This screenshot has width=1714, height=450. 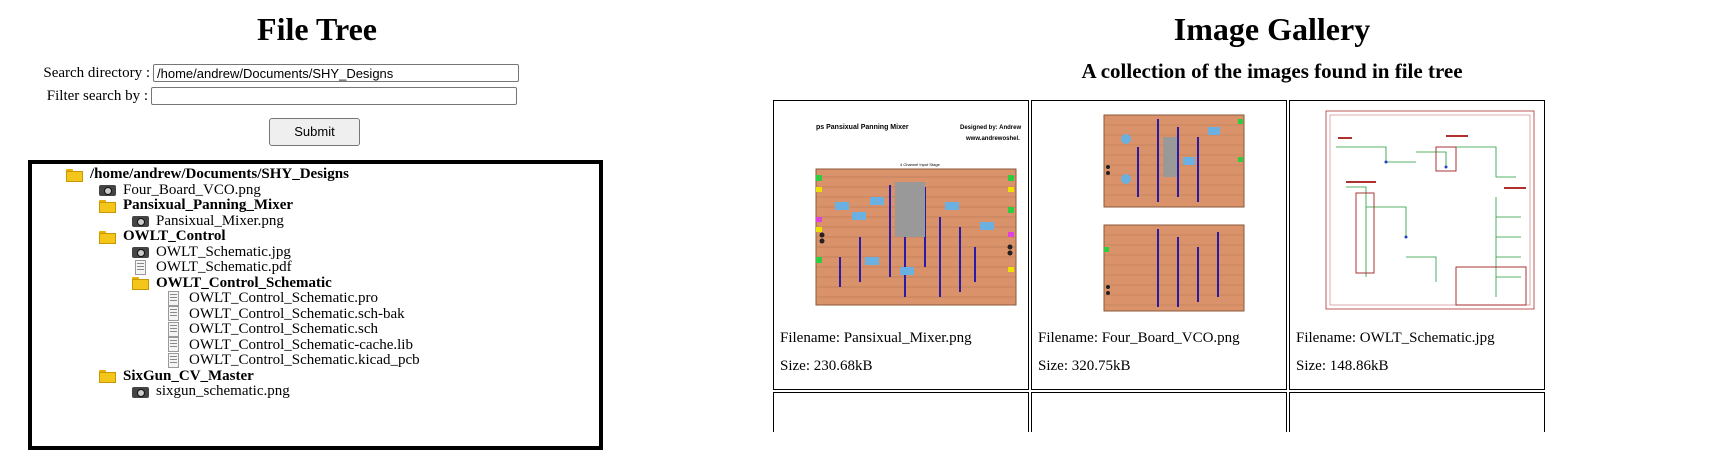 I want to click on tree-folder-item: OWLT_Control_Schematic, so click(x=232, y=283).